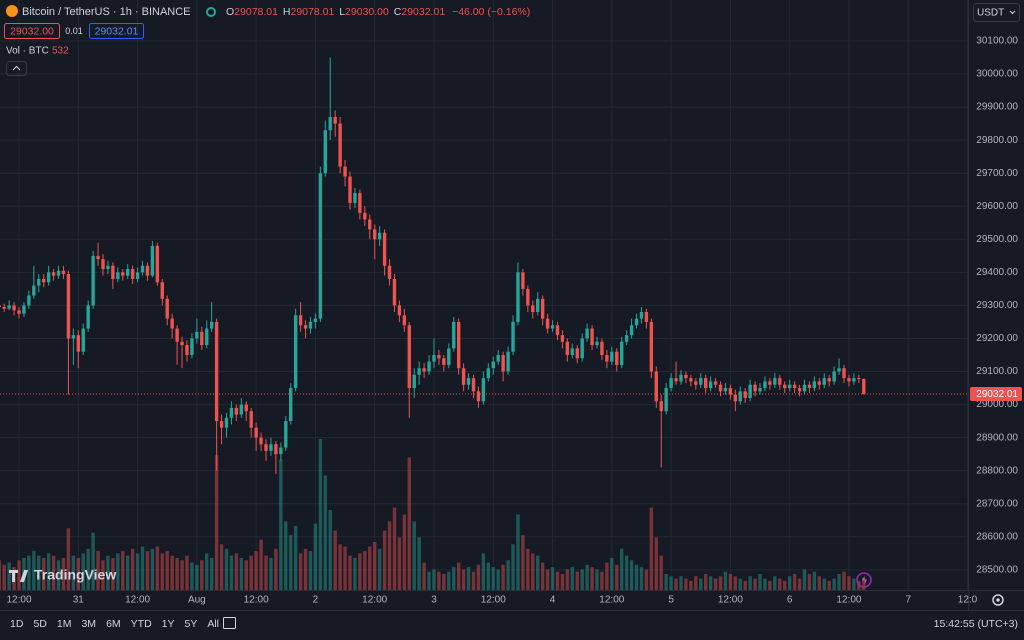  Describe the element at coordinates (367, 12) in the screenshot. I see `ohlc-value: 29030.00` at that location.